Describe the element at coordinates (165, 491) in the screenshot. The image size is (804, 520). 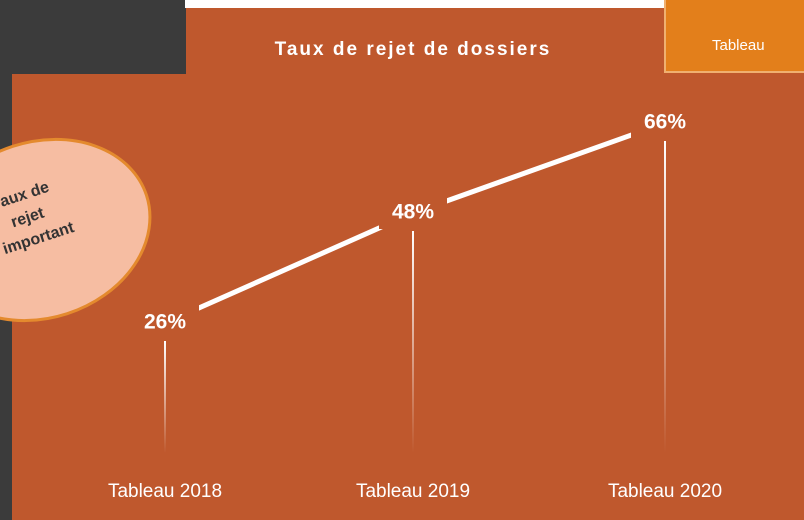
I see `x-tick-label: Tableau 2018` at that location.